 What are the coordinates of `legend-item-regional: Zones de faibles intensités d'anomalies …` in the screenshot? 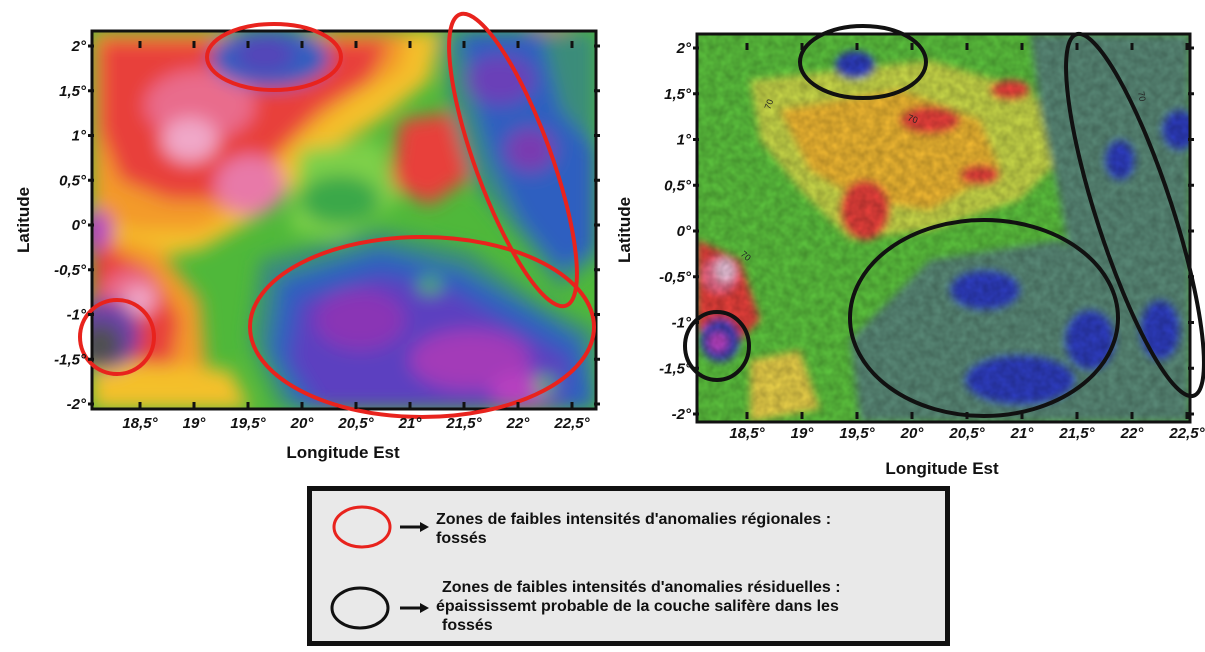 It's located at (633, 529).